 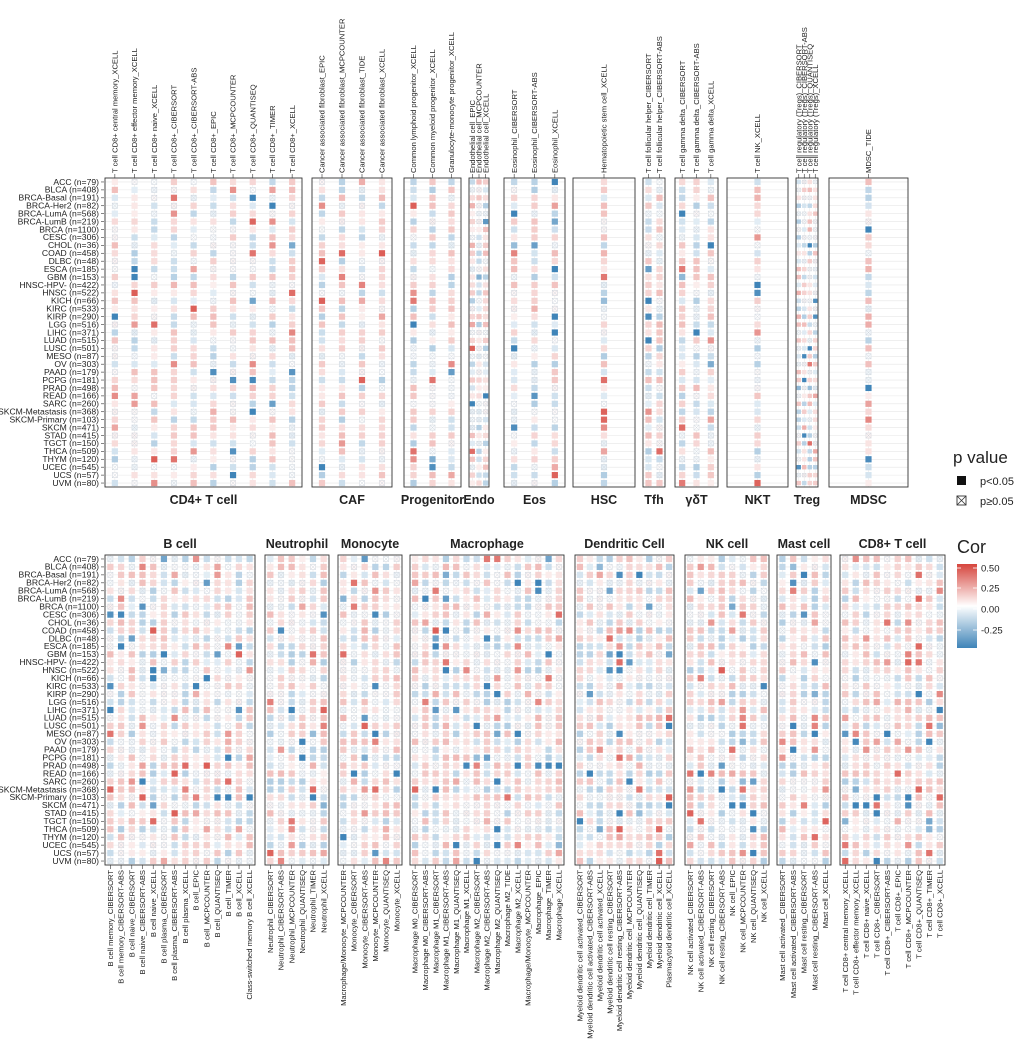 What do you see at coordinates (252, 128) in the screenshot?
I see `column-label-t-cell-cd8-quantiseq: T cell CD8+_QUANTISEQ` at bounding box center [252, 128].